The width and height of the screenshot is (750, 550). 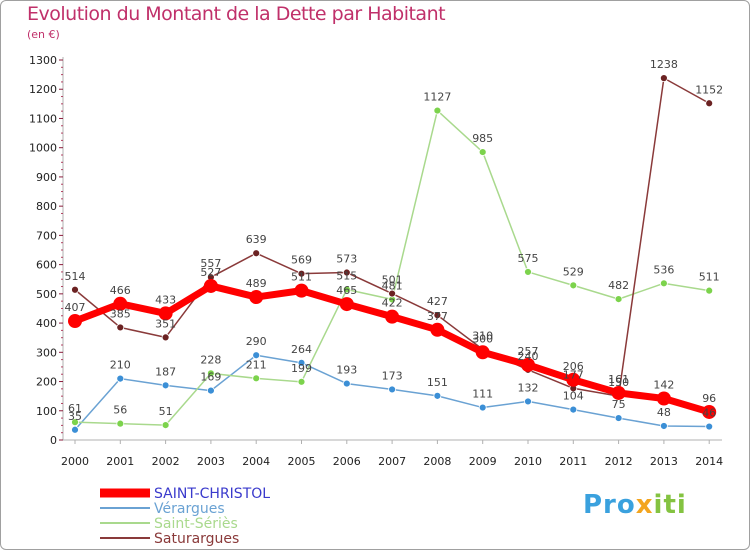 What do you see at coordinates (210, 263) in the screenshot?
I see `data-label: 557` at bounding box center [210, 263].